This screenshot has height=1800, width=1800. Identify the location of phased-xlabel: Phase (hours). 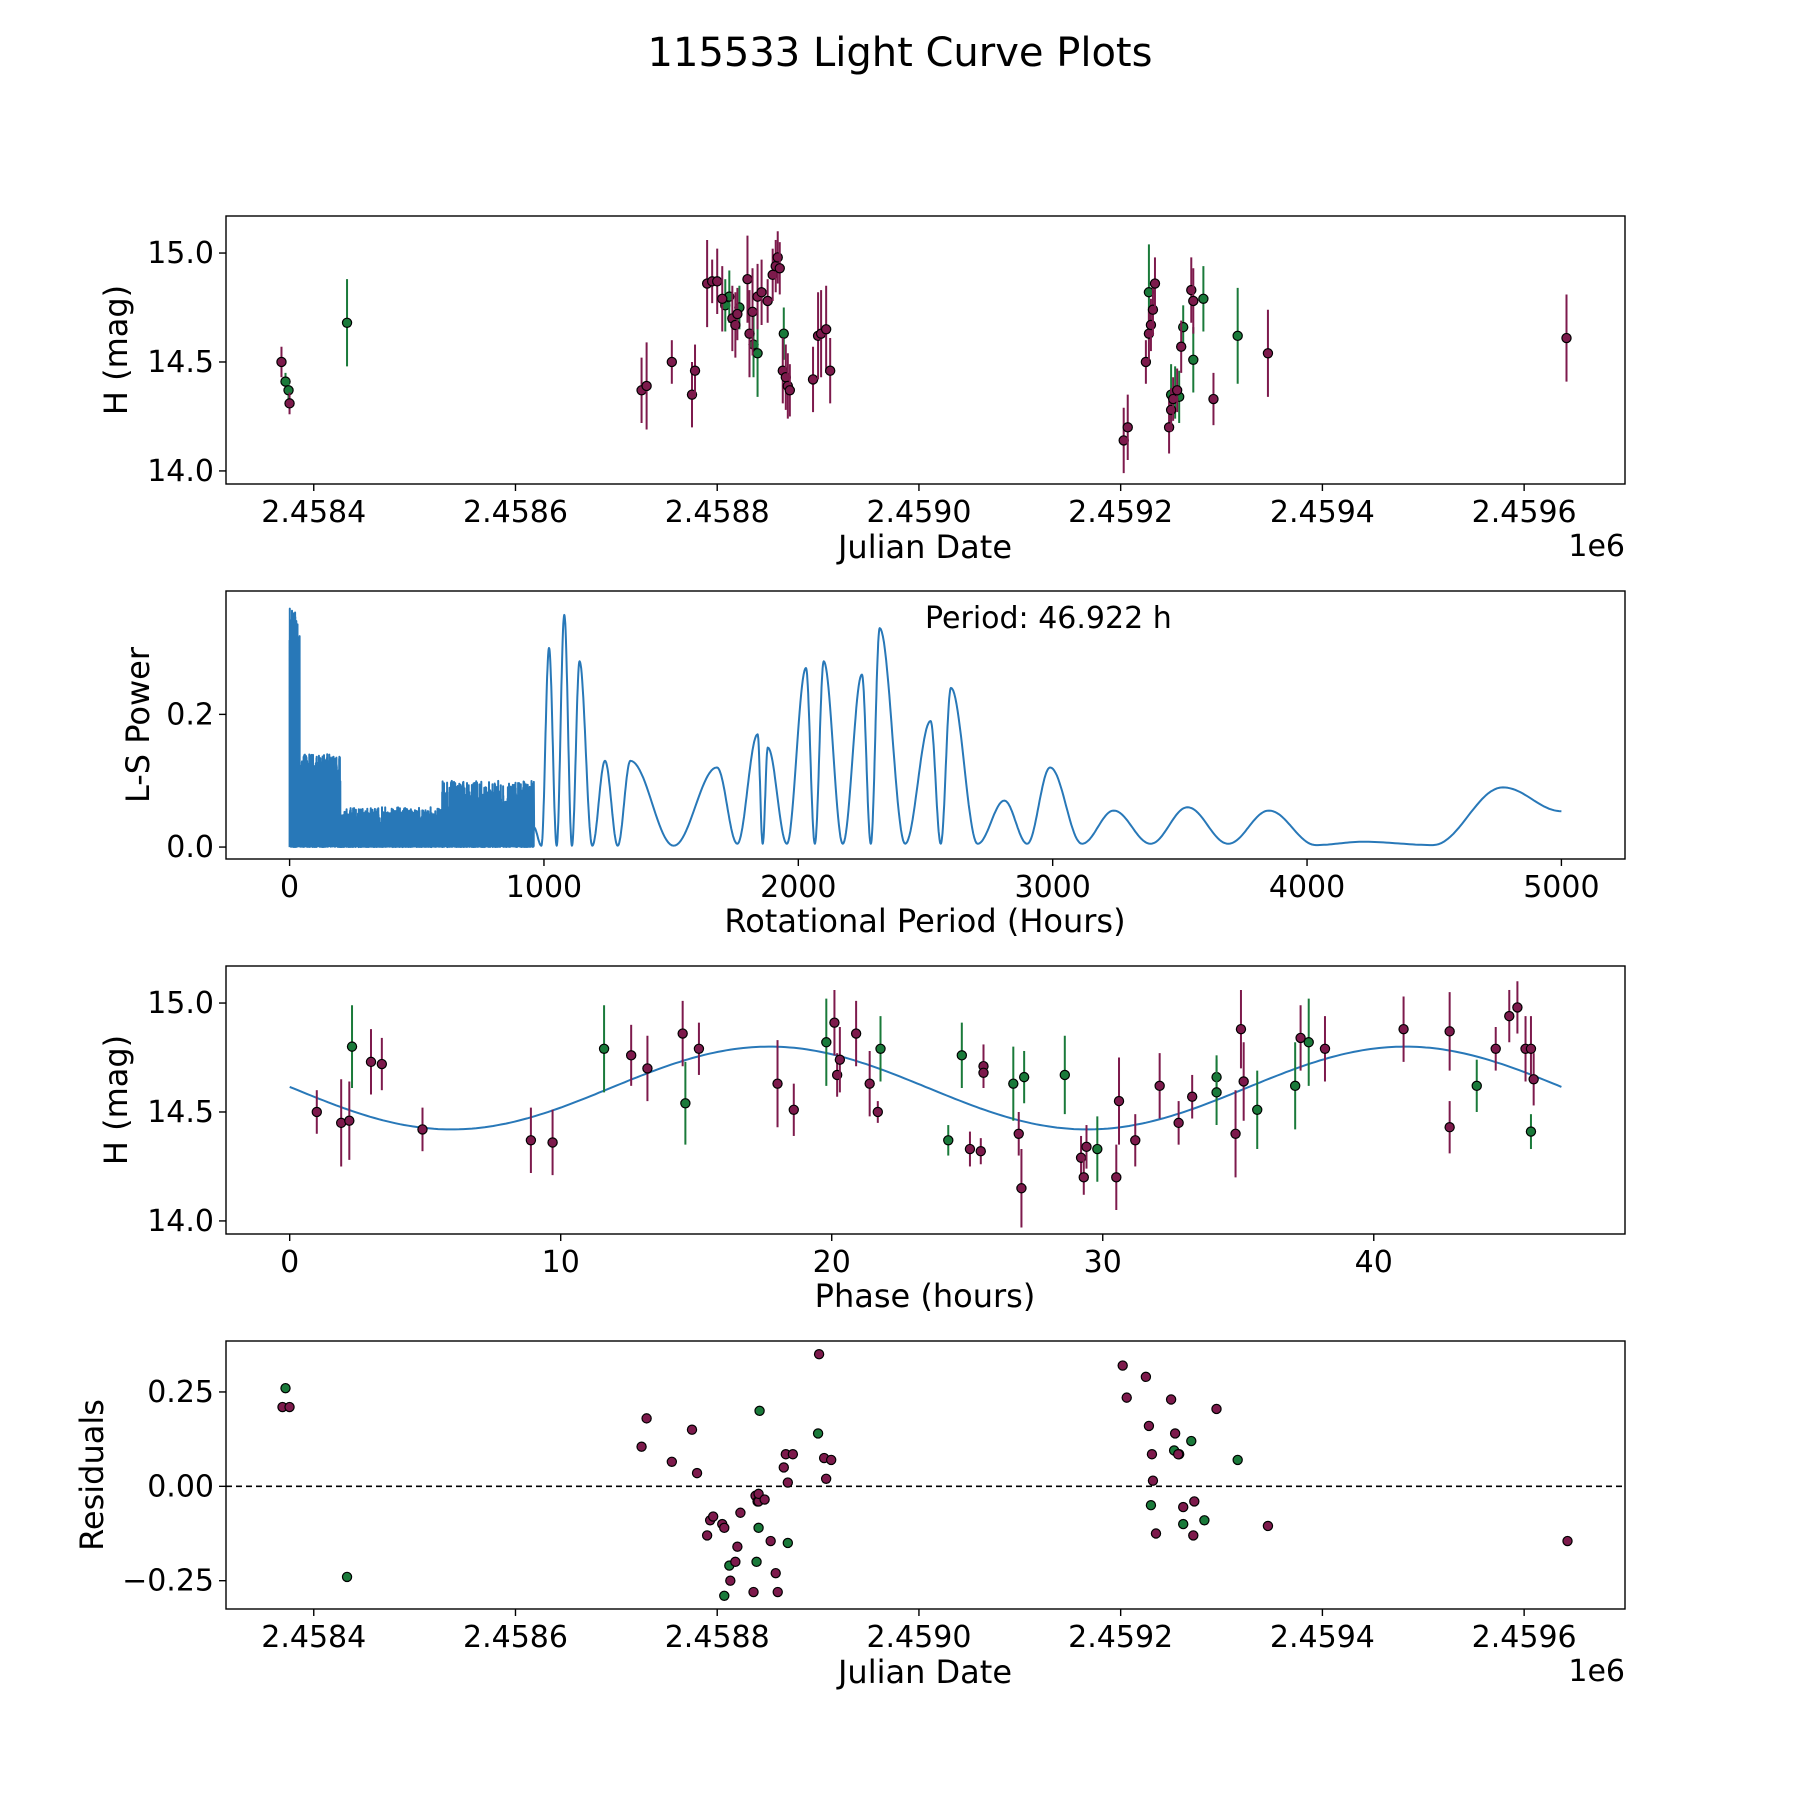
(925, 1296).